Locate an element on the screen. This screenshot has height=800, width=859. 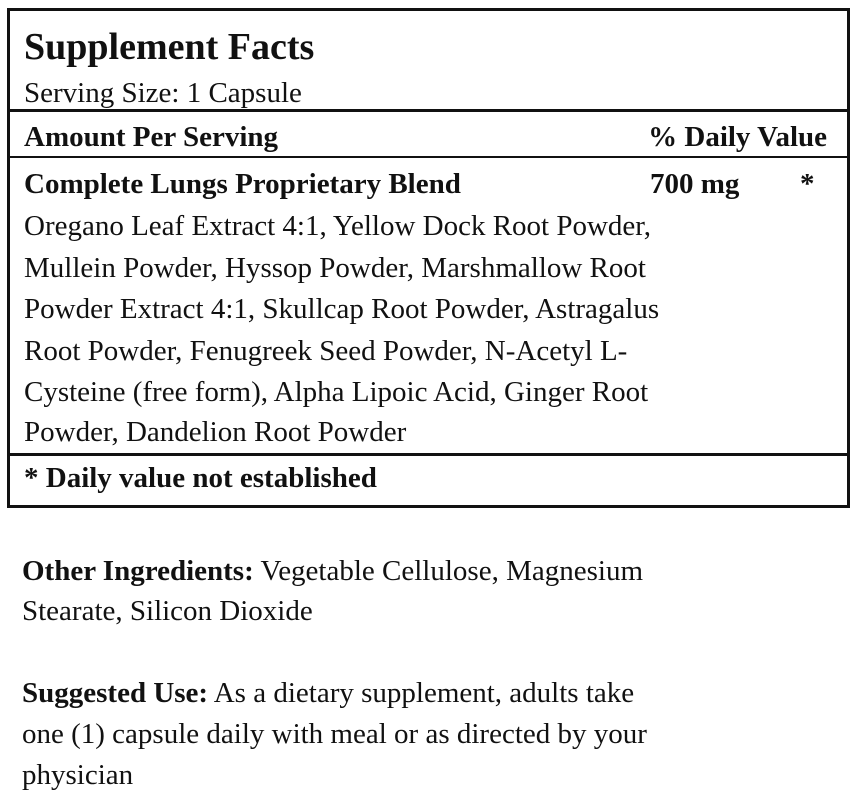
suggested-use-line: physician is located at coordinates (78, 775).